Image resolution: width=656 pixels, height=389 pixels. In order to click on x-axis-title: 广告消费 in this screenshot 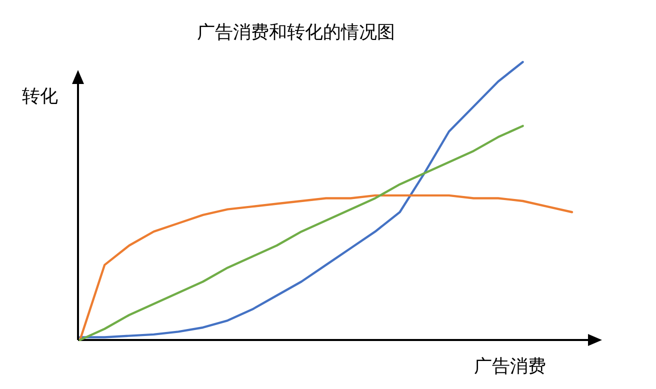, I will do `click(510, 366)`.